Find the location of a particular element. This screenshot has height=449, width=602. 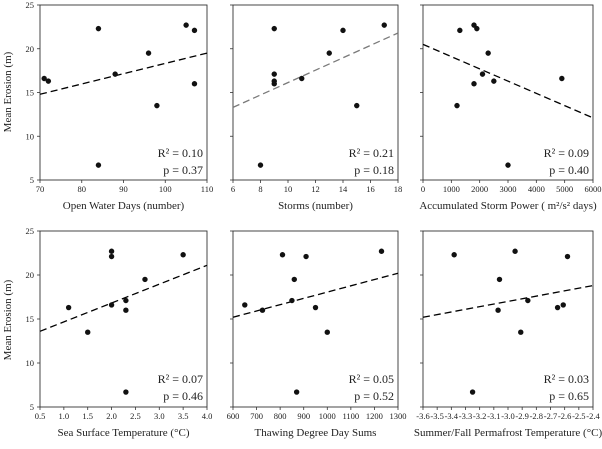

y-tick-label: 25 is located at coordinates (30, 5).